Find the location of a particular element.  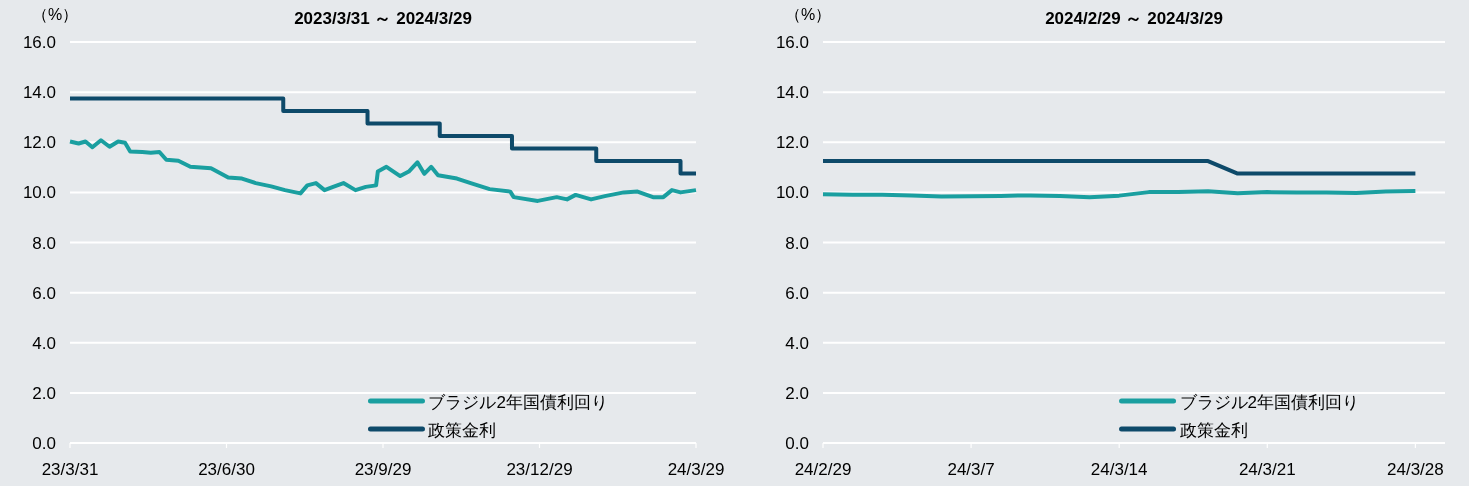

x-tick-label: 24/3/21 is located at coordinates (1267, 469).